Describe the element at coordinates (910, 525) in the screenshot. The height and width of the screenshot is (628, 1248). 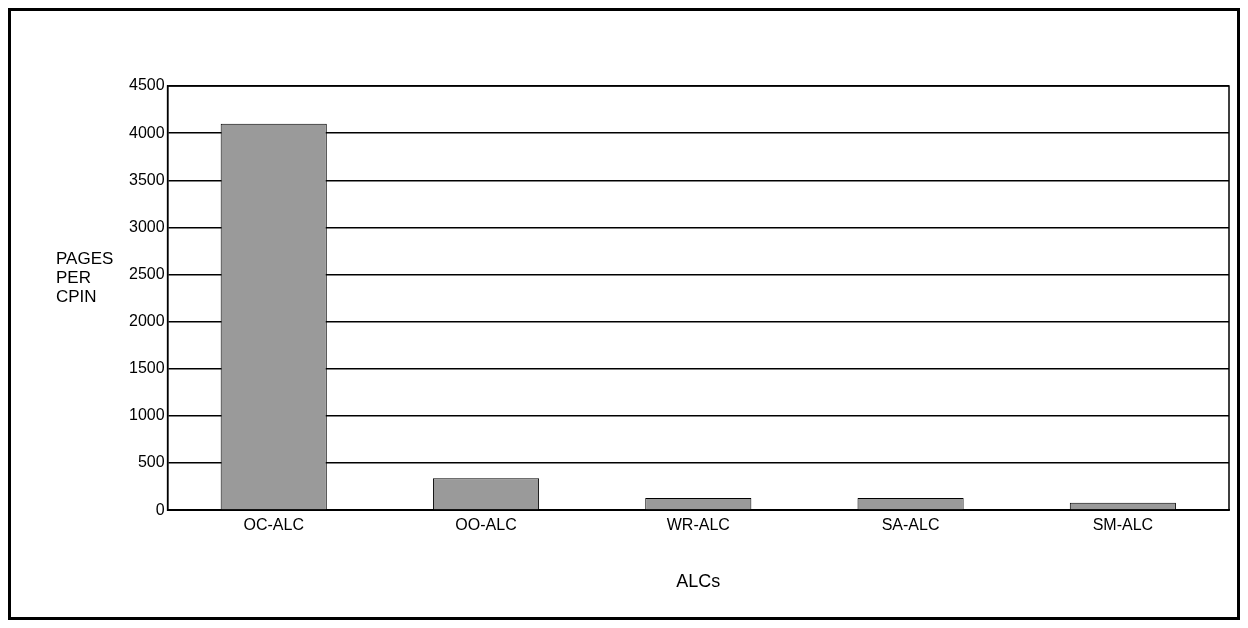
I see `x-tick-label: SA-ALC` at that location.